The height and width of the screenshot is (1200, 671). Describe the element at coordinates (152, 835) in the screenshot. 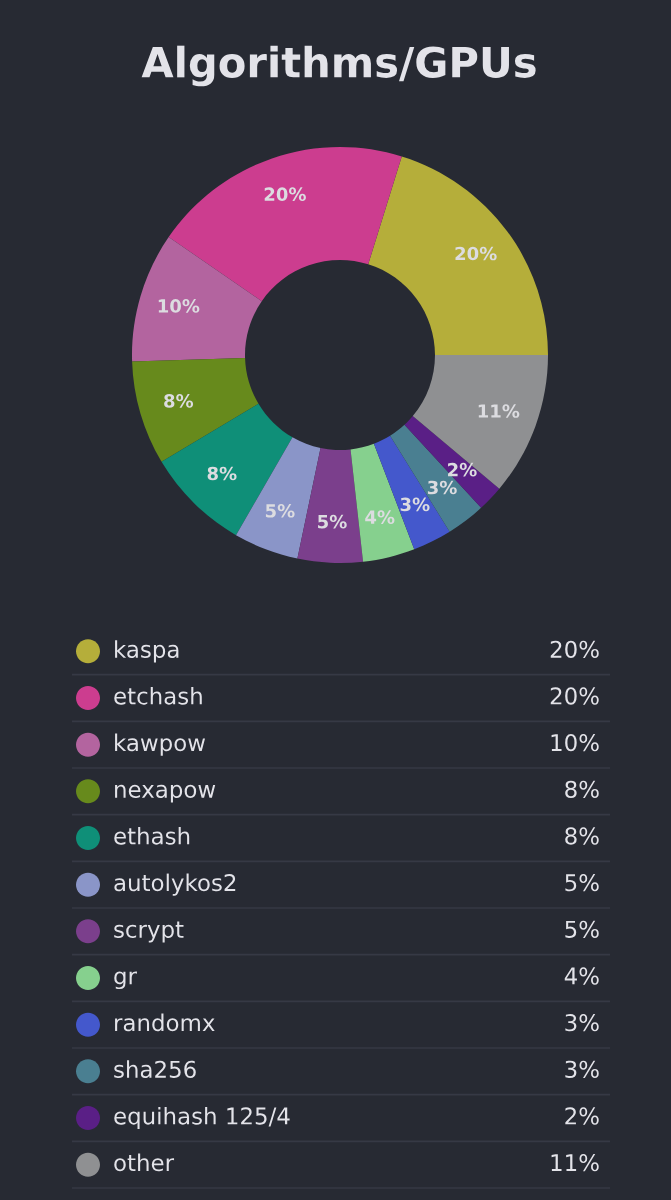

I see `legend-label: ethash` at that location.